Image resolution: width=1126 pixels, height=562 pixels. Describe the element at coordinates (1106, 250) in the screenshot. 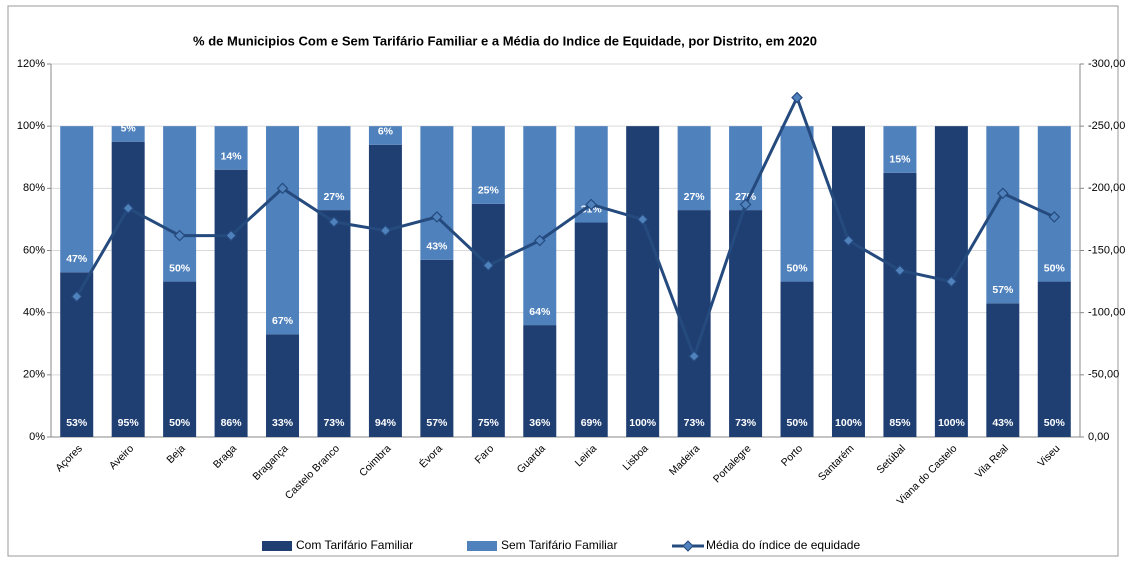

I see `y2-tick-label: -150,00` at that location.